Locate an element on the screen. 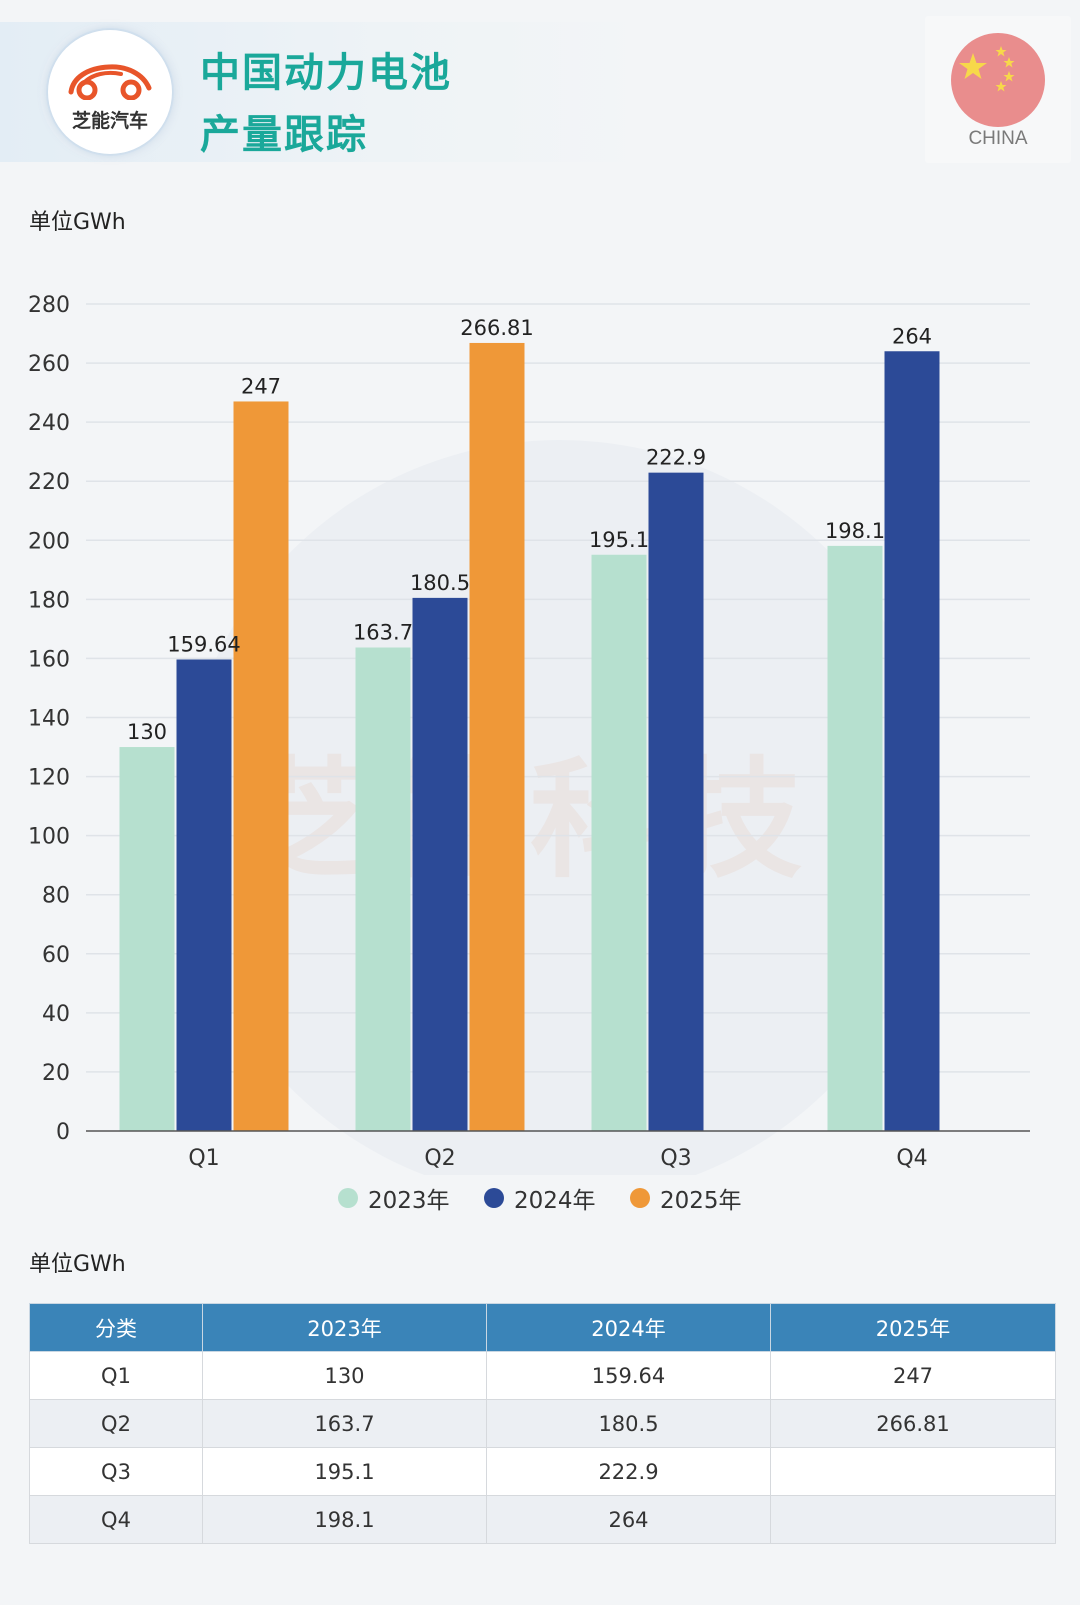 This screenshot has width=1080, height=1605. y-tick-label: 60 is located at coordinates (56, 955).